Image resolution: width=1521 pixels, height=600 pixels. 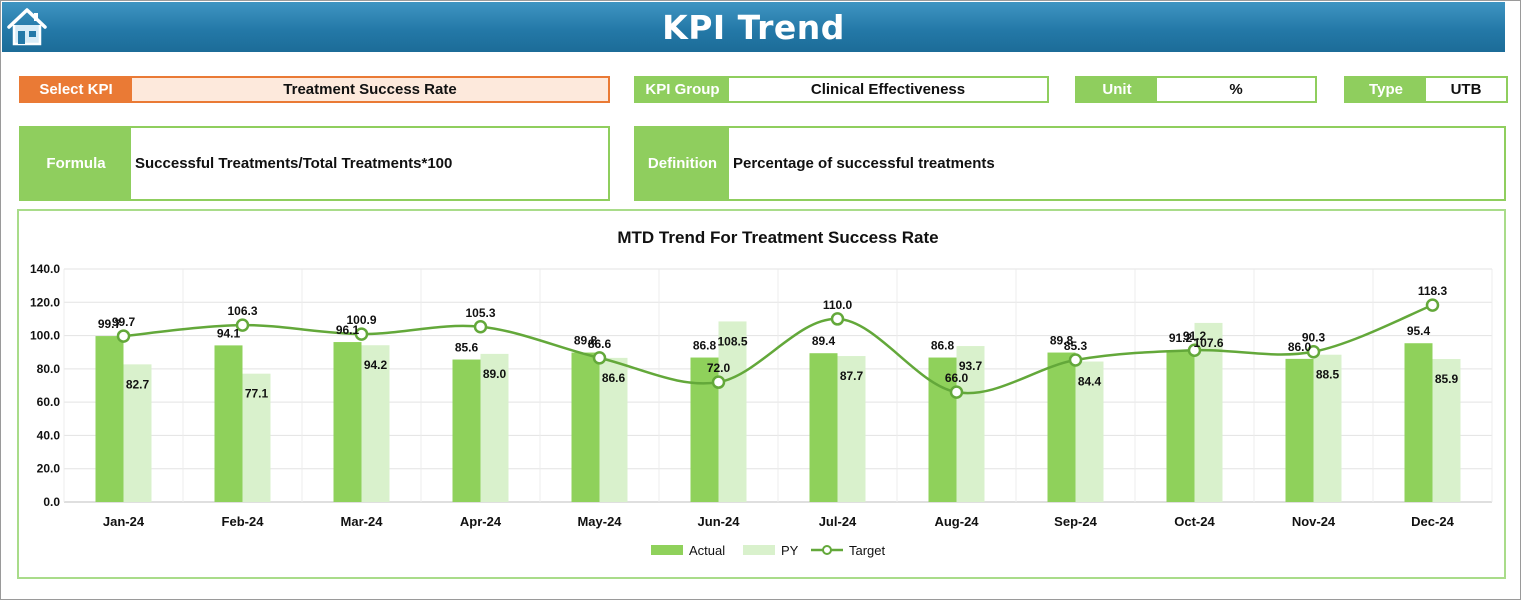 What do you see at coordinates (124, 322) in the screenshot?
I see `target-data-label: 99.7` at bounding box center [124, 322].